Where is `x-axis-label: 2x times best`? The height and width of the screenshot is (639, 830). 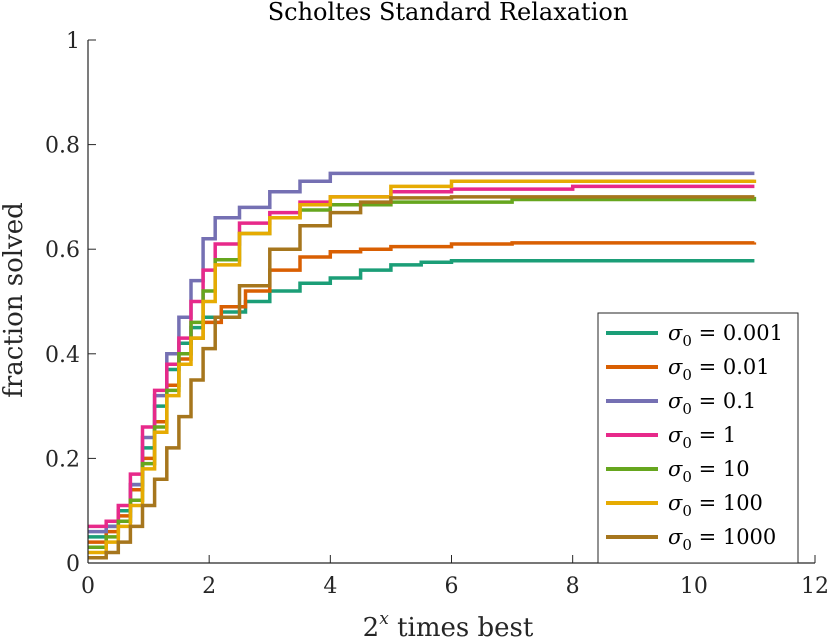
x-axis-label: 2x times best is located at coordinates (448, 624).